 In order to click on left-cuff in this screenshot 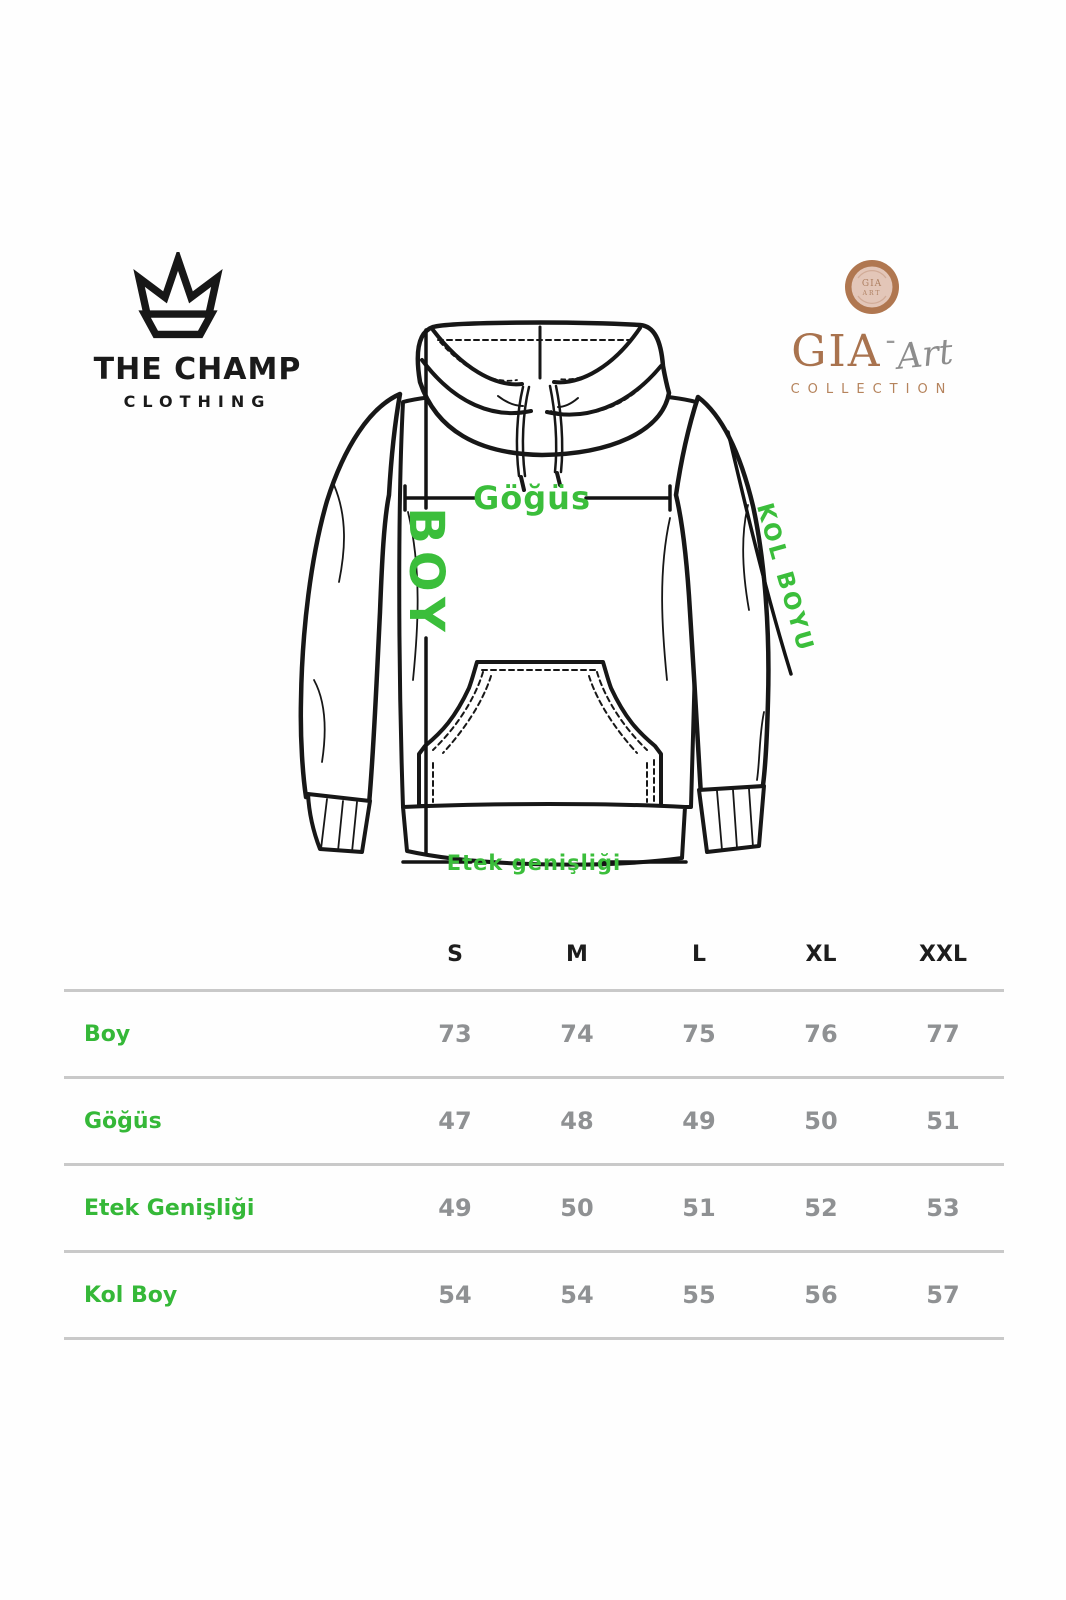, I will do `click(339, 823)`.